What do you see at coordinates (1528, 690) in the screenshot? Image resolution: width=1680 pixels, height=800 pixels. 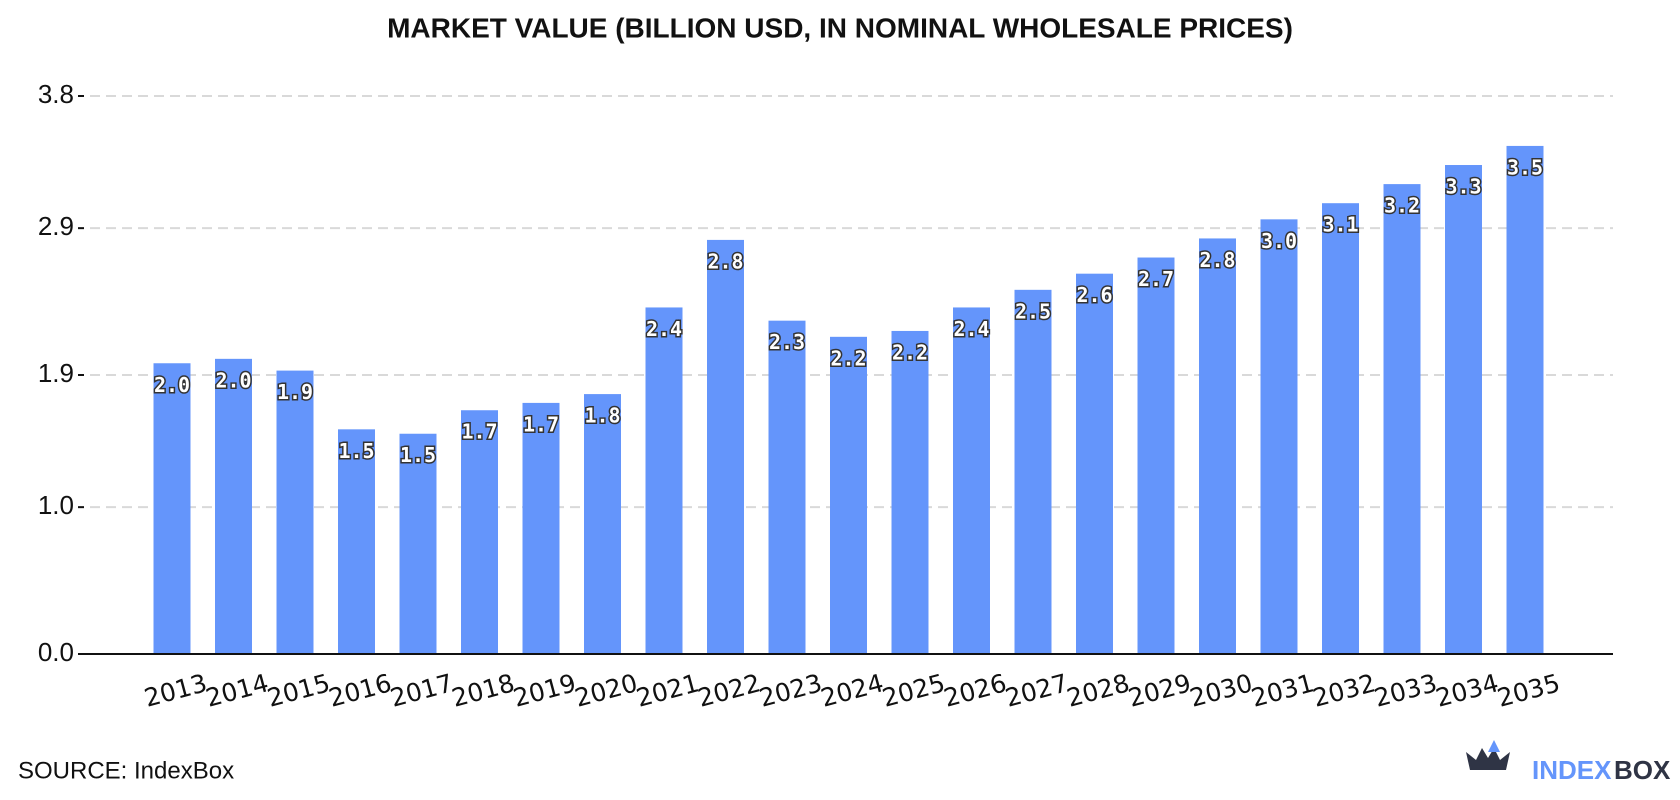 I see `x-tick-label: 2035` at bounding box center [1528, 690].